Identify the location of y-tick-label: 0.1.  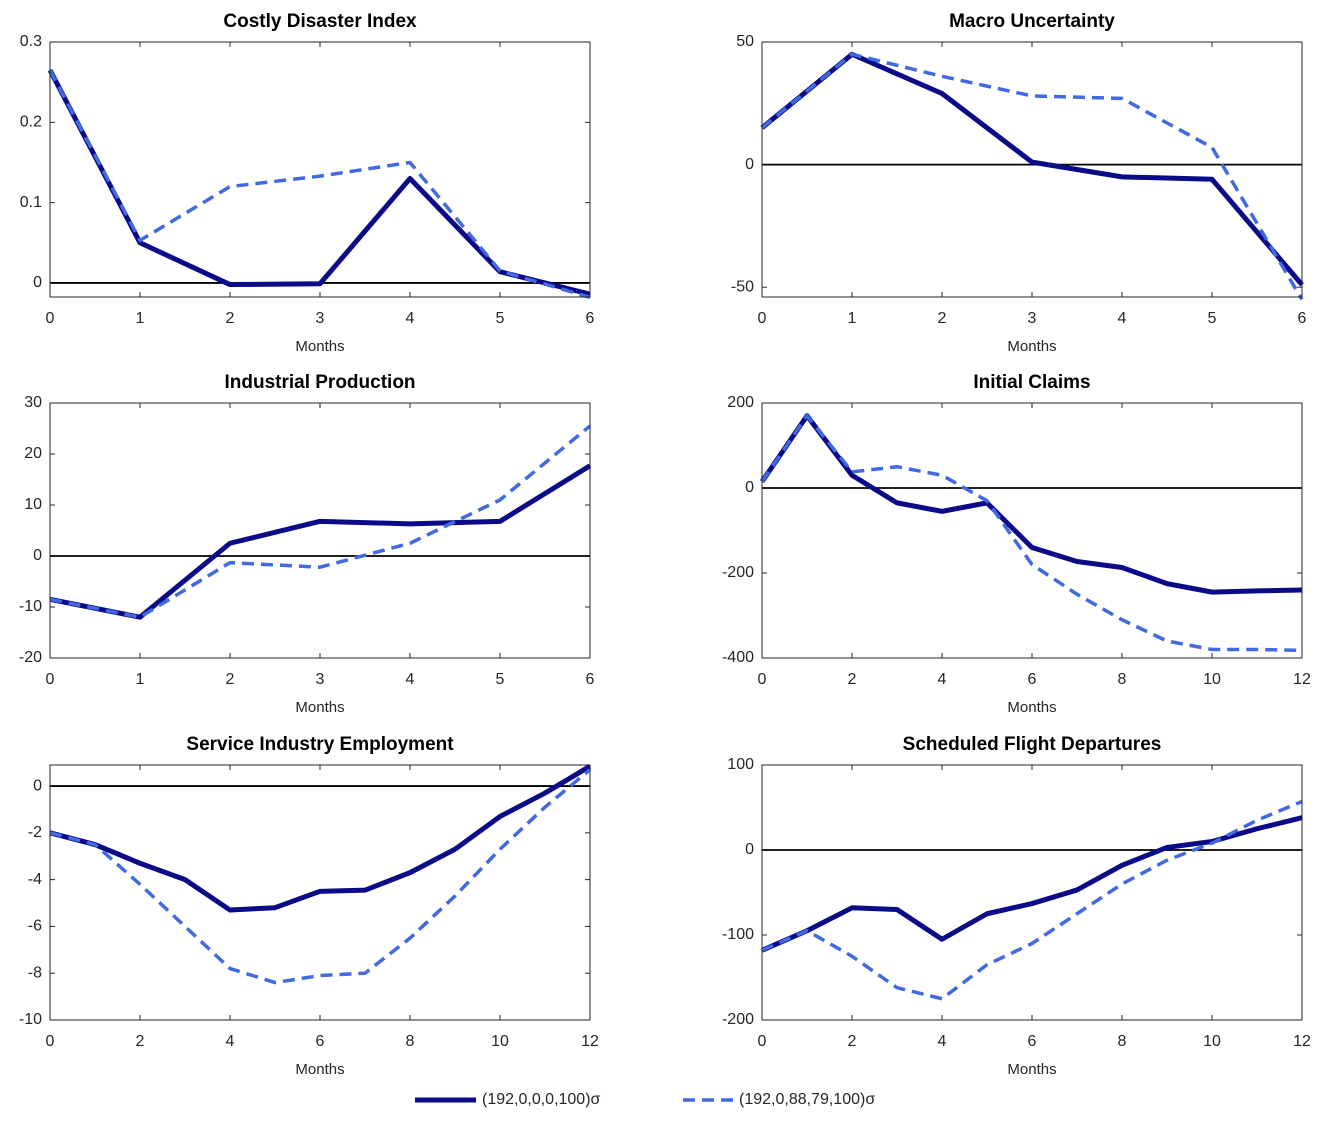
(31, 202).